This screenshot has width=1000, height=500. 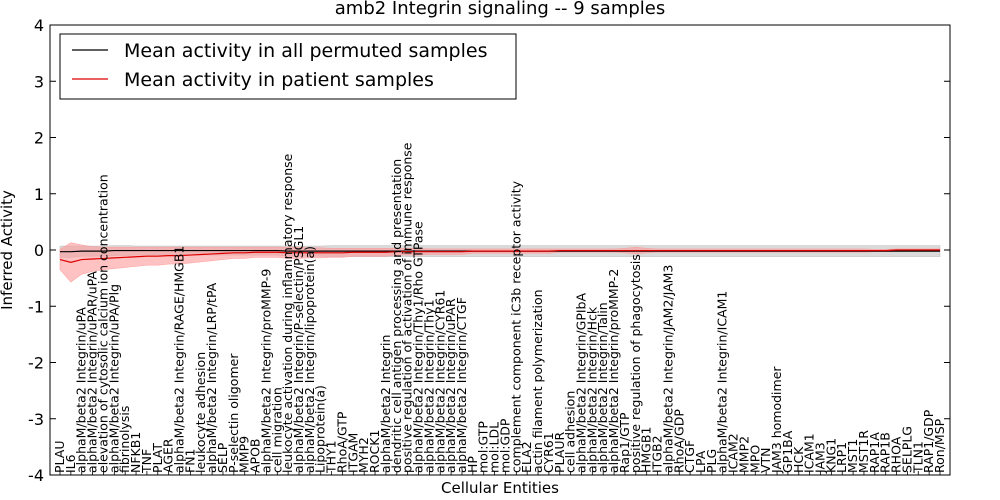 I want to click on category-label: SELP, so click(x=222, y=457).